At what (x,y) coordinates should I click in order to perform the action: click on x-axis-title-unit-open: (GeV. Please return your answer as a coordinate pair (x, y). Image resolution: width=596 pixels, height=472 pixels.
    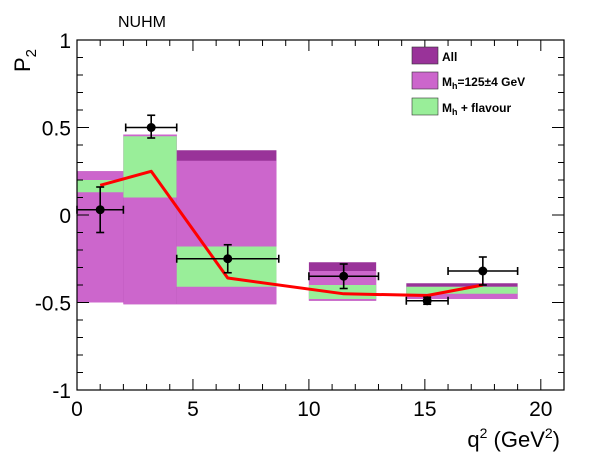
    Looking at the image, I should click on (516, 439).